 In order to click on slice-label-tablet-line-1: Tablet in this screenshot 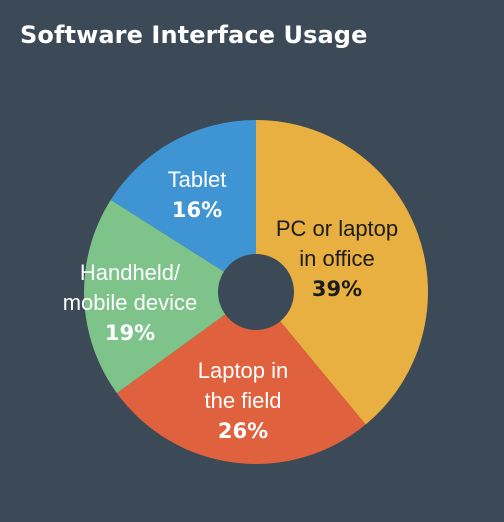, I will do `click(197, 179)`.